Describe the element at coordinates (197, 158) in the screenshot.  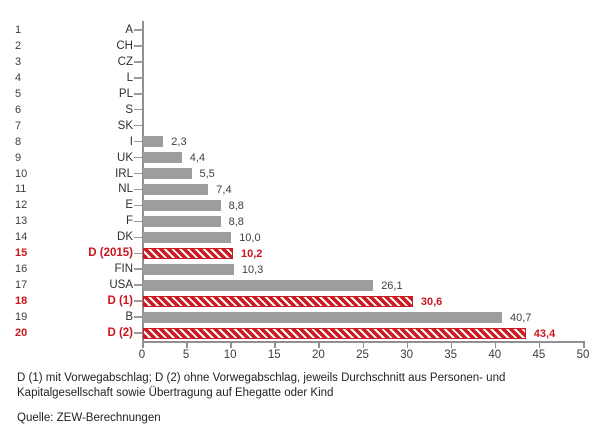
I see `bar-value-label: 4,4` at that location.